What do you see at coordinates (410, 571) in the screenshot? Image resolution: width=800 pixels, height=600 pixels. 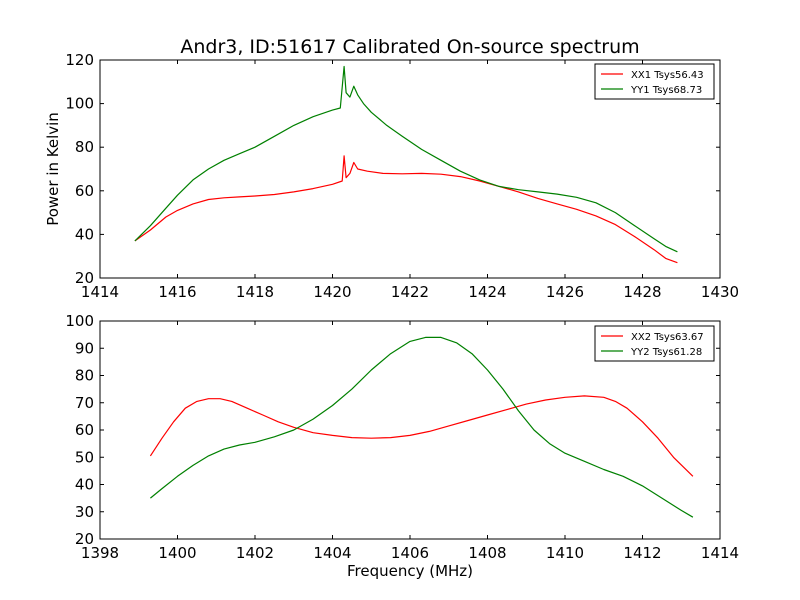 I see `x-axis-label: Frequency (MHz)` at bounding box center [410, 571].